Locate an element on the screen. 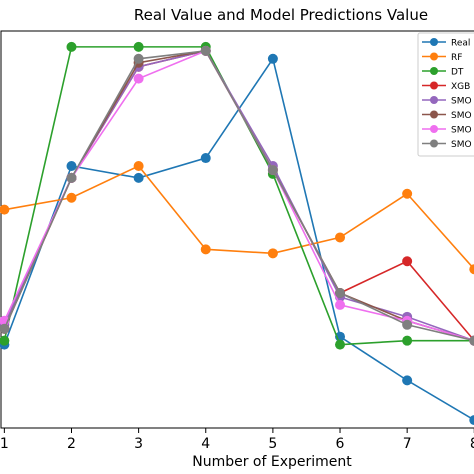  x-tick-label: 8 is located at coordinates (472, 444).